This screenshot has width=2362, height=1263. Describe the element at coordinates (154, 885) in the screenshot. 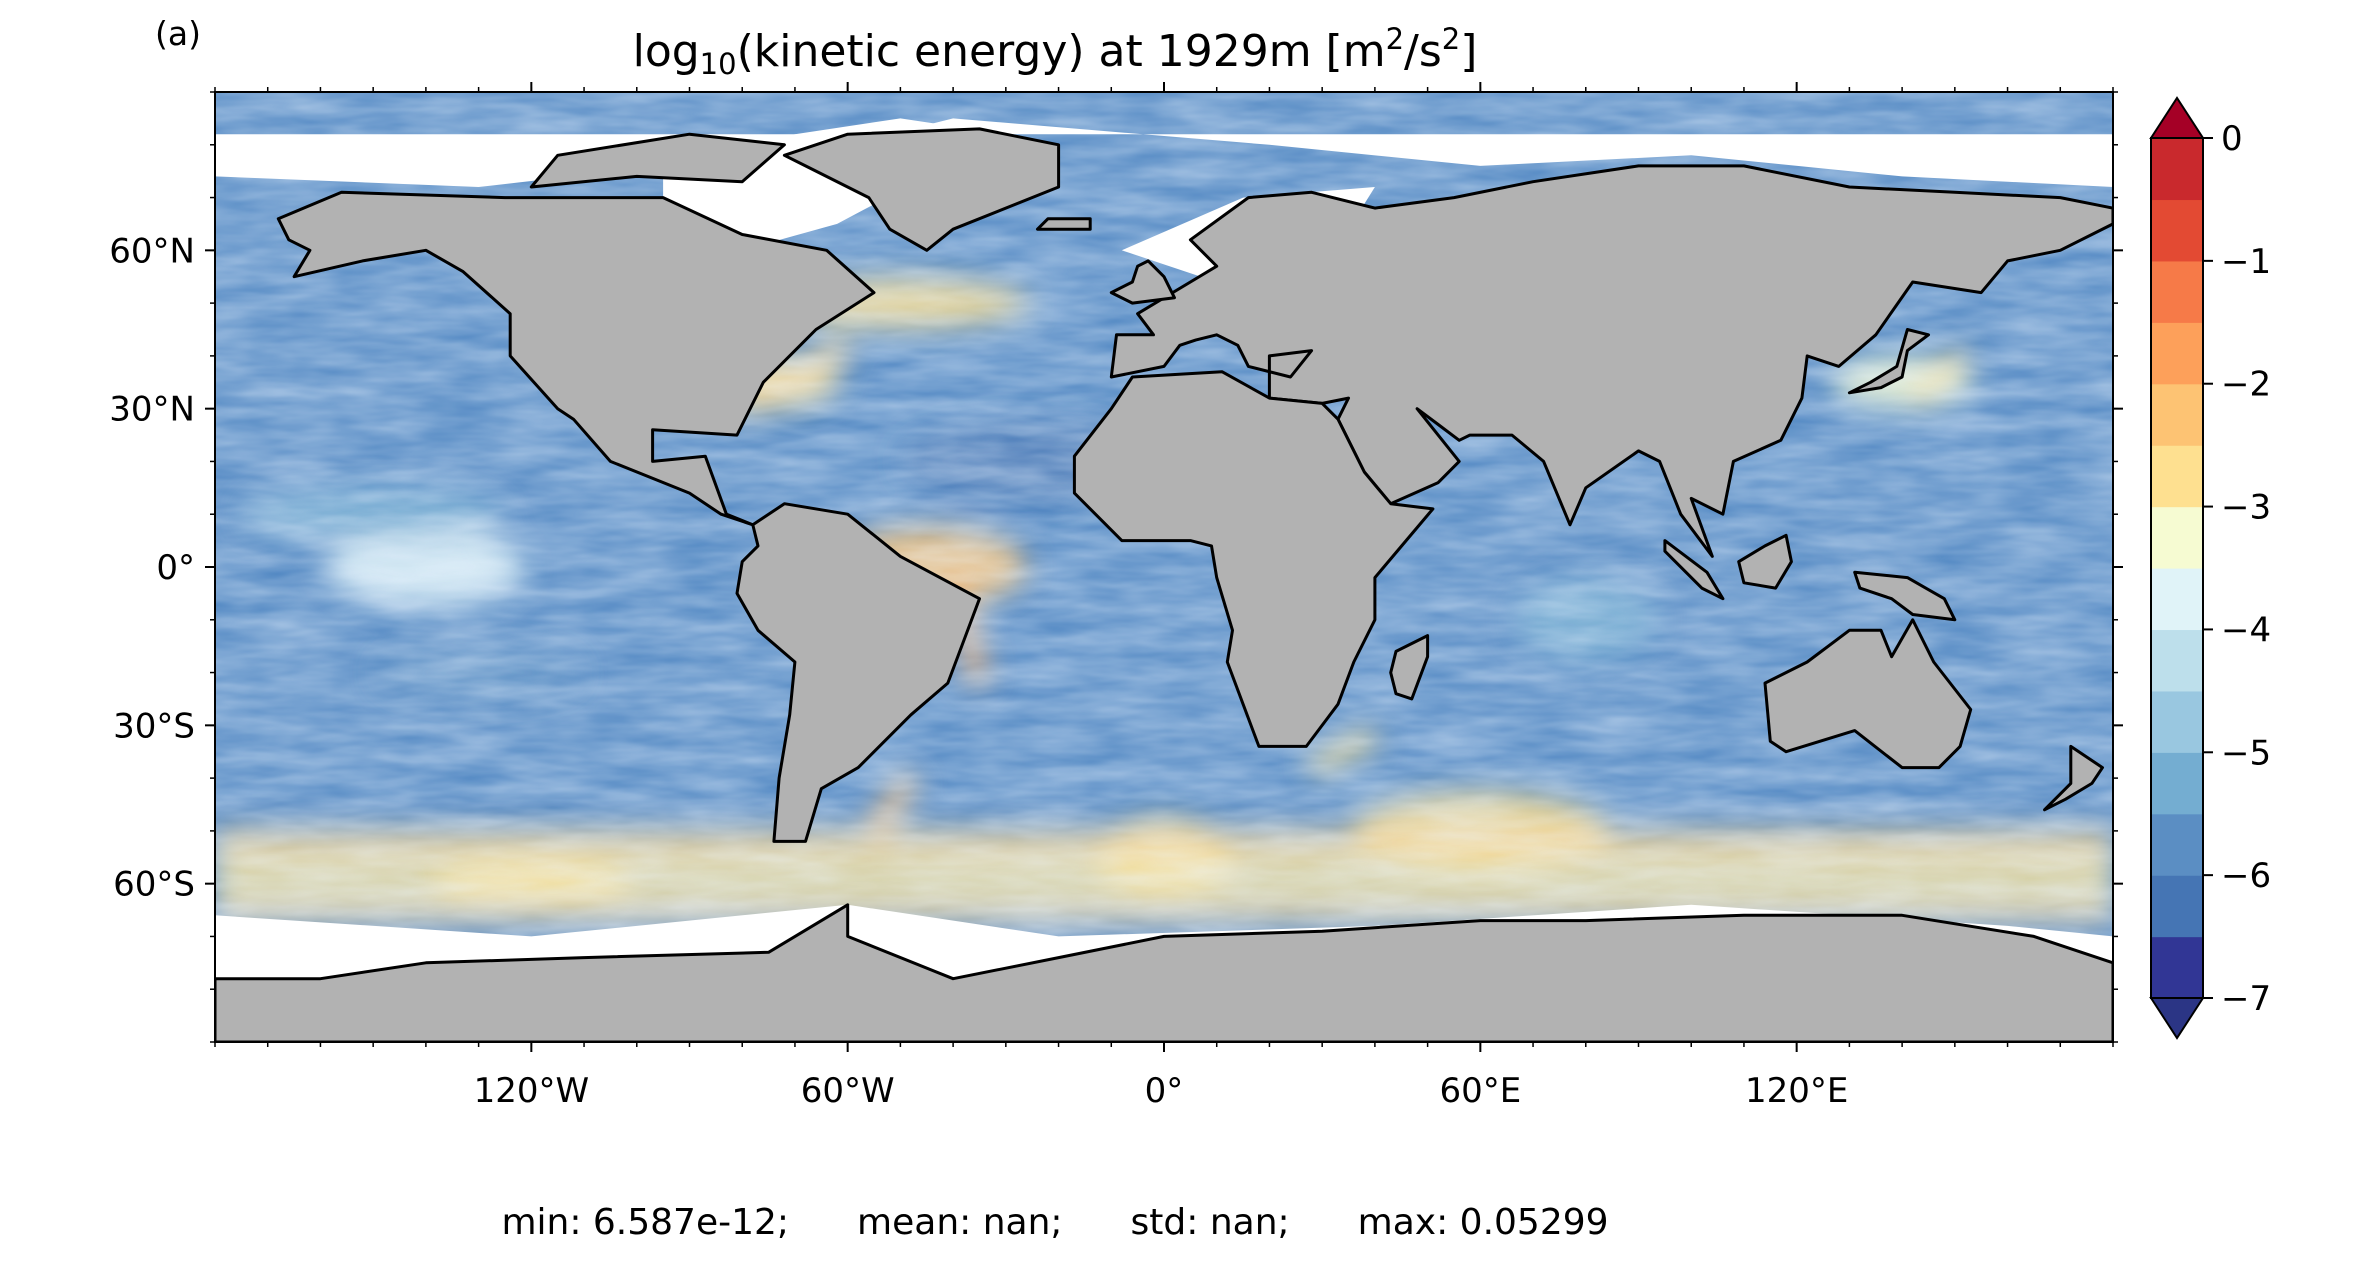

I see `lat-tick-label: 60°S` at that location.